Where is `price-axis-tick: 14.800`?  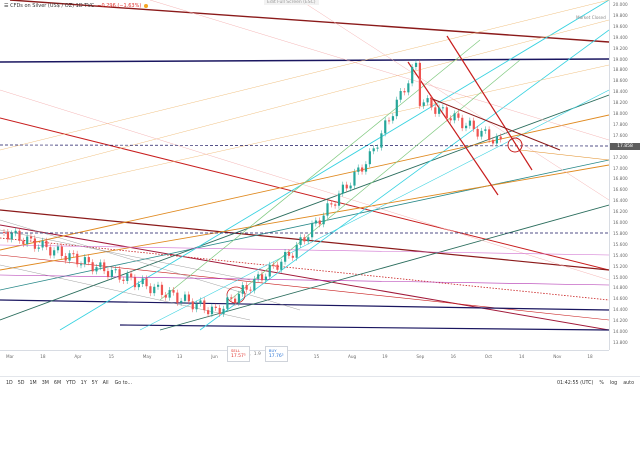 price-axis-tick: 14.800 is located at coordinates (620, 288).